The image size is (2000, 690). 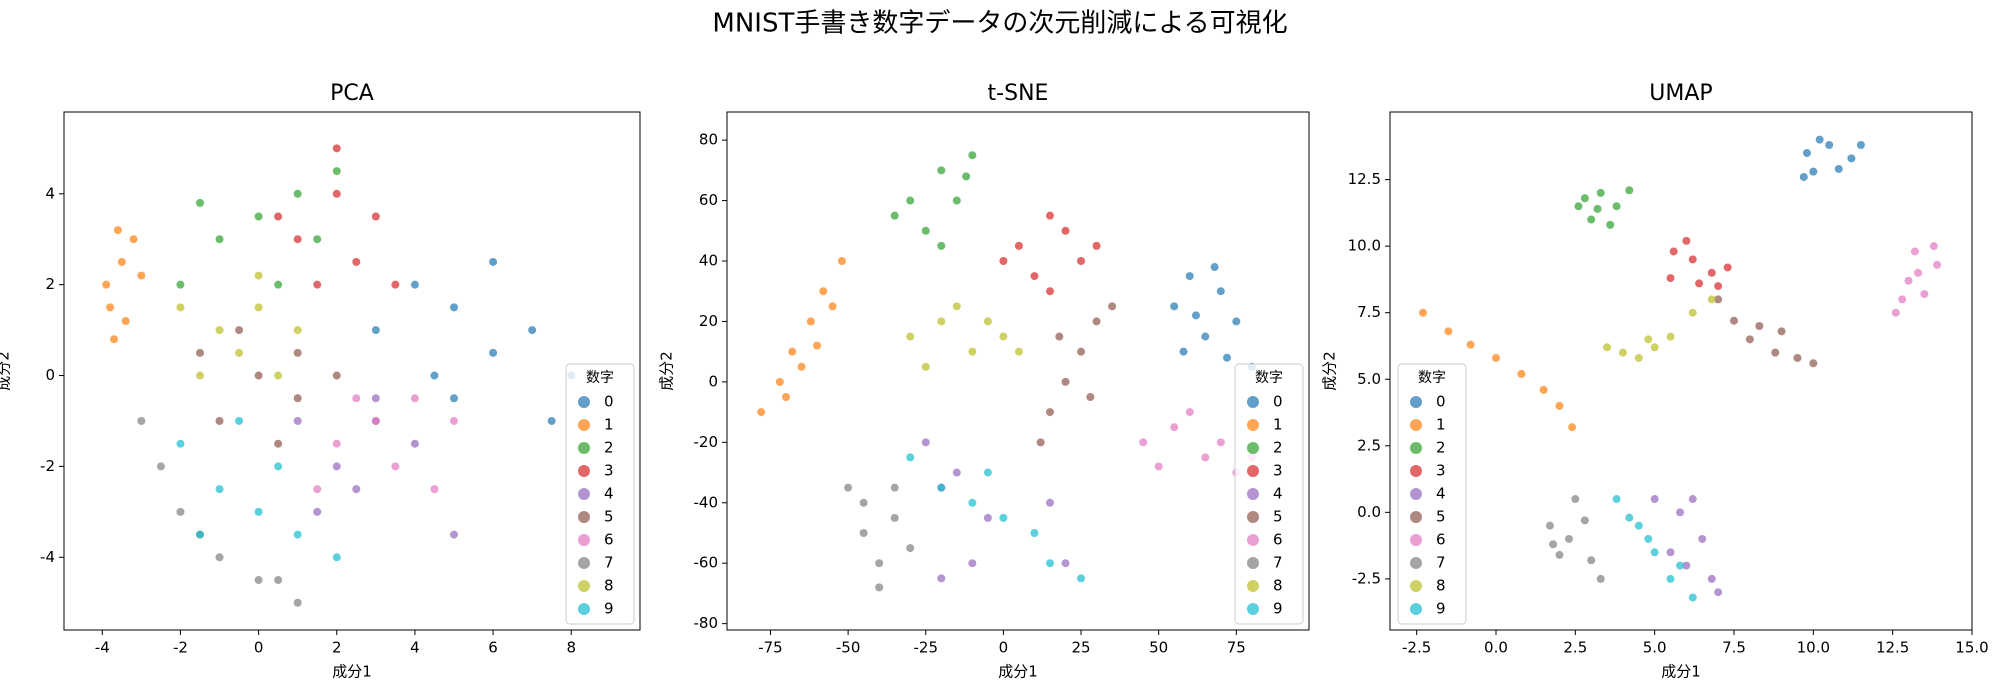 I want to click on legend-box, so click(x=1269, y=494).